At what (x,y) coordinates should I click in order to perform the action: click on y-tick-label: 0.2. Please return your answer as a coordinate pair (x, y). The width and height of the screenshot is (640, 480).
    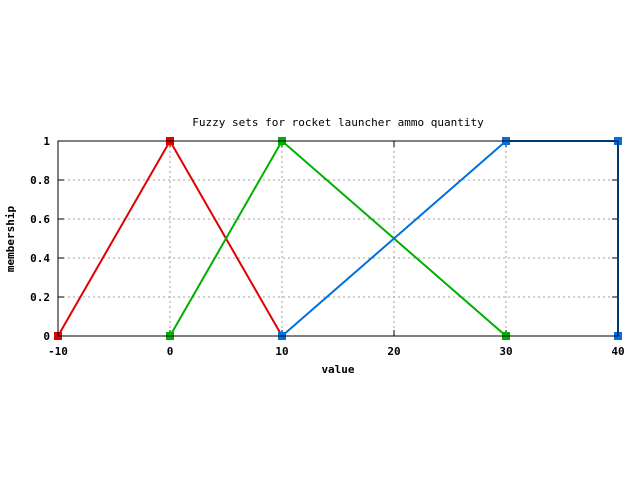
    Looking at the image, I should click on (40, 297).